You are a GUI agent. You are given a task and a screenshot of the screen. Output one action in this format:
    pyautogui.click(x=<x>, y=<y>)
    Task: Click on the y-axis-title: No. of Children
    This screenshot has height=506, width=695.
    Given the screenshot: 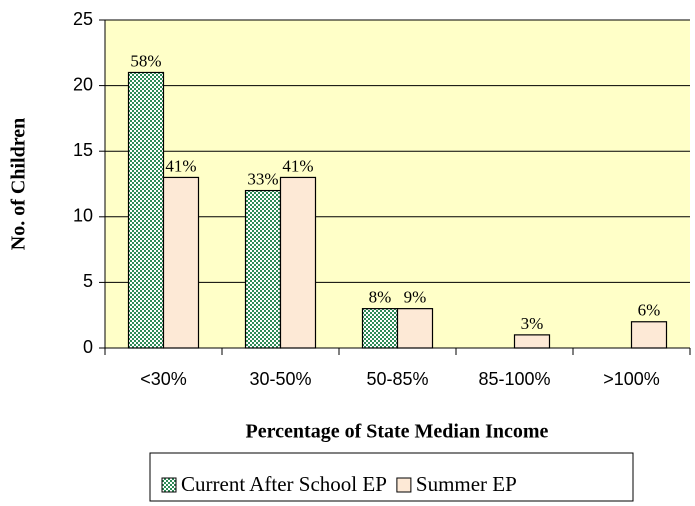 What is the action you would take?
    pyautogui.click(x=19, y=184)
    